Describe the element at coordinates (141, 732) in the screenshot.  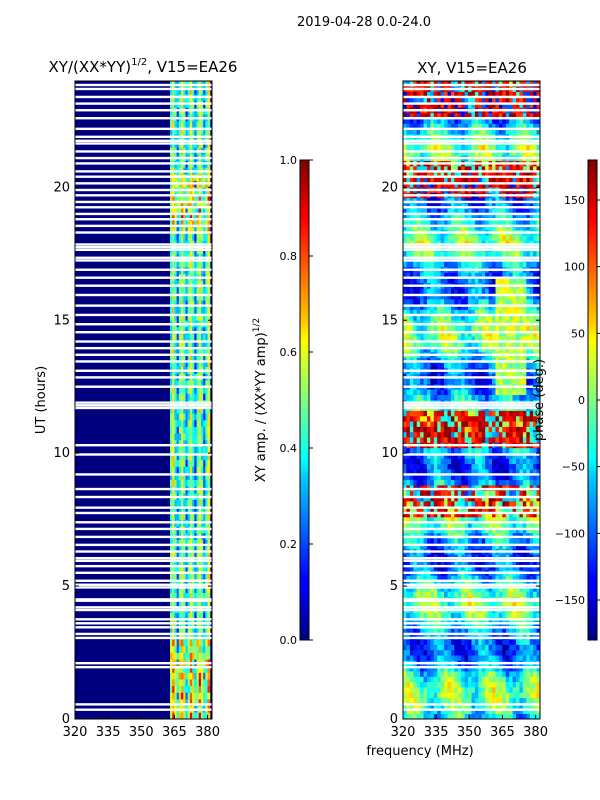
I see `x-tick-label: 350` at that location.